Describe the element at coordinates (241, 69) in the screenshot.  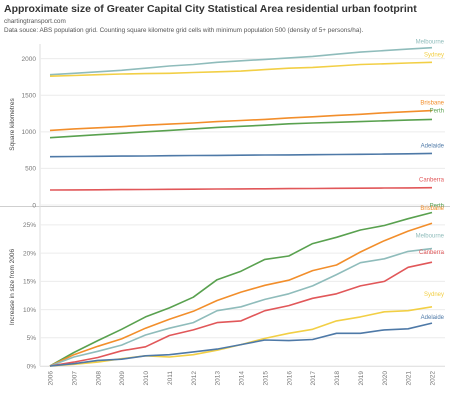
I see `series-line-sydney` at that location.